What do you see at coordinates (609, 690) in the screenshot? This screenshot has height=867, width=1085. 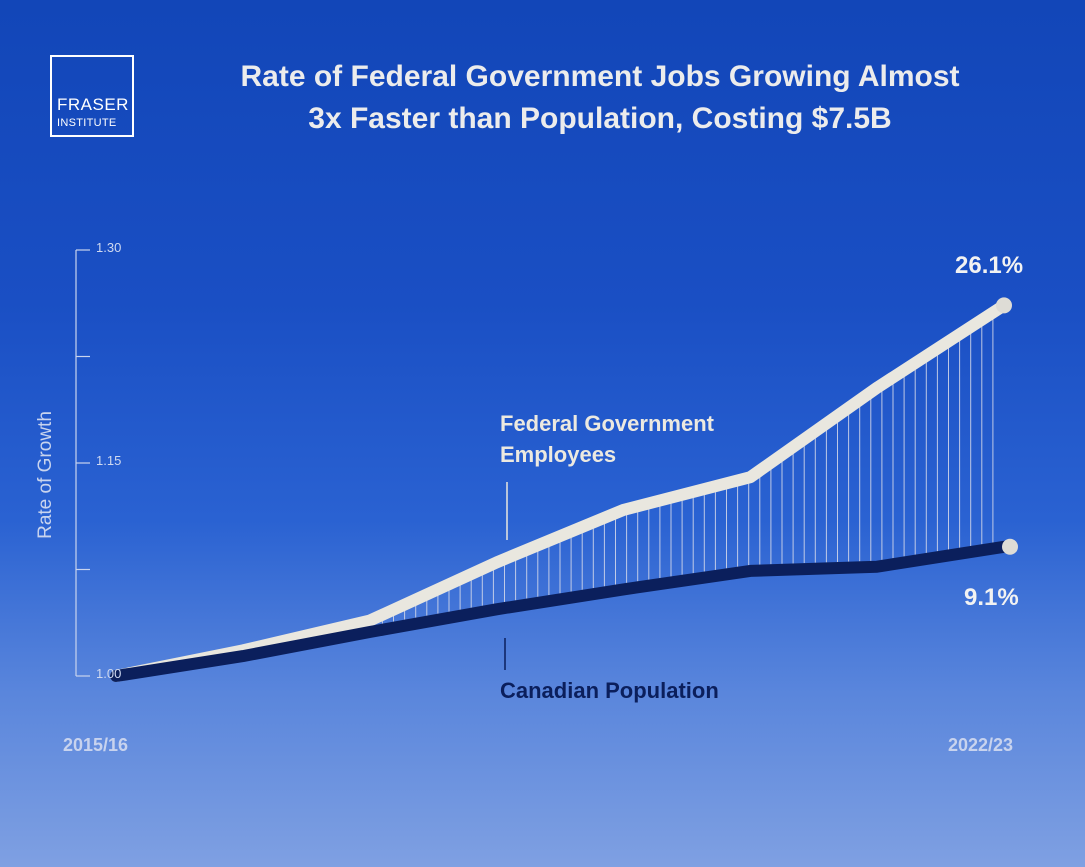 I see `series-label-population: Canadian Population` at bounding box center [609, 690].